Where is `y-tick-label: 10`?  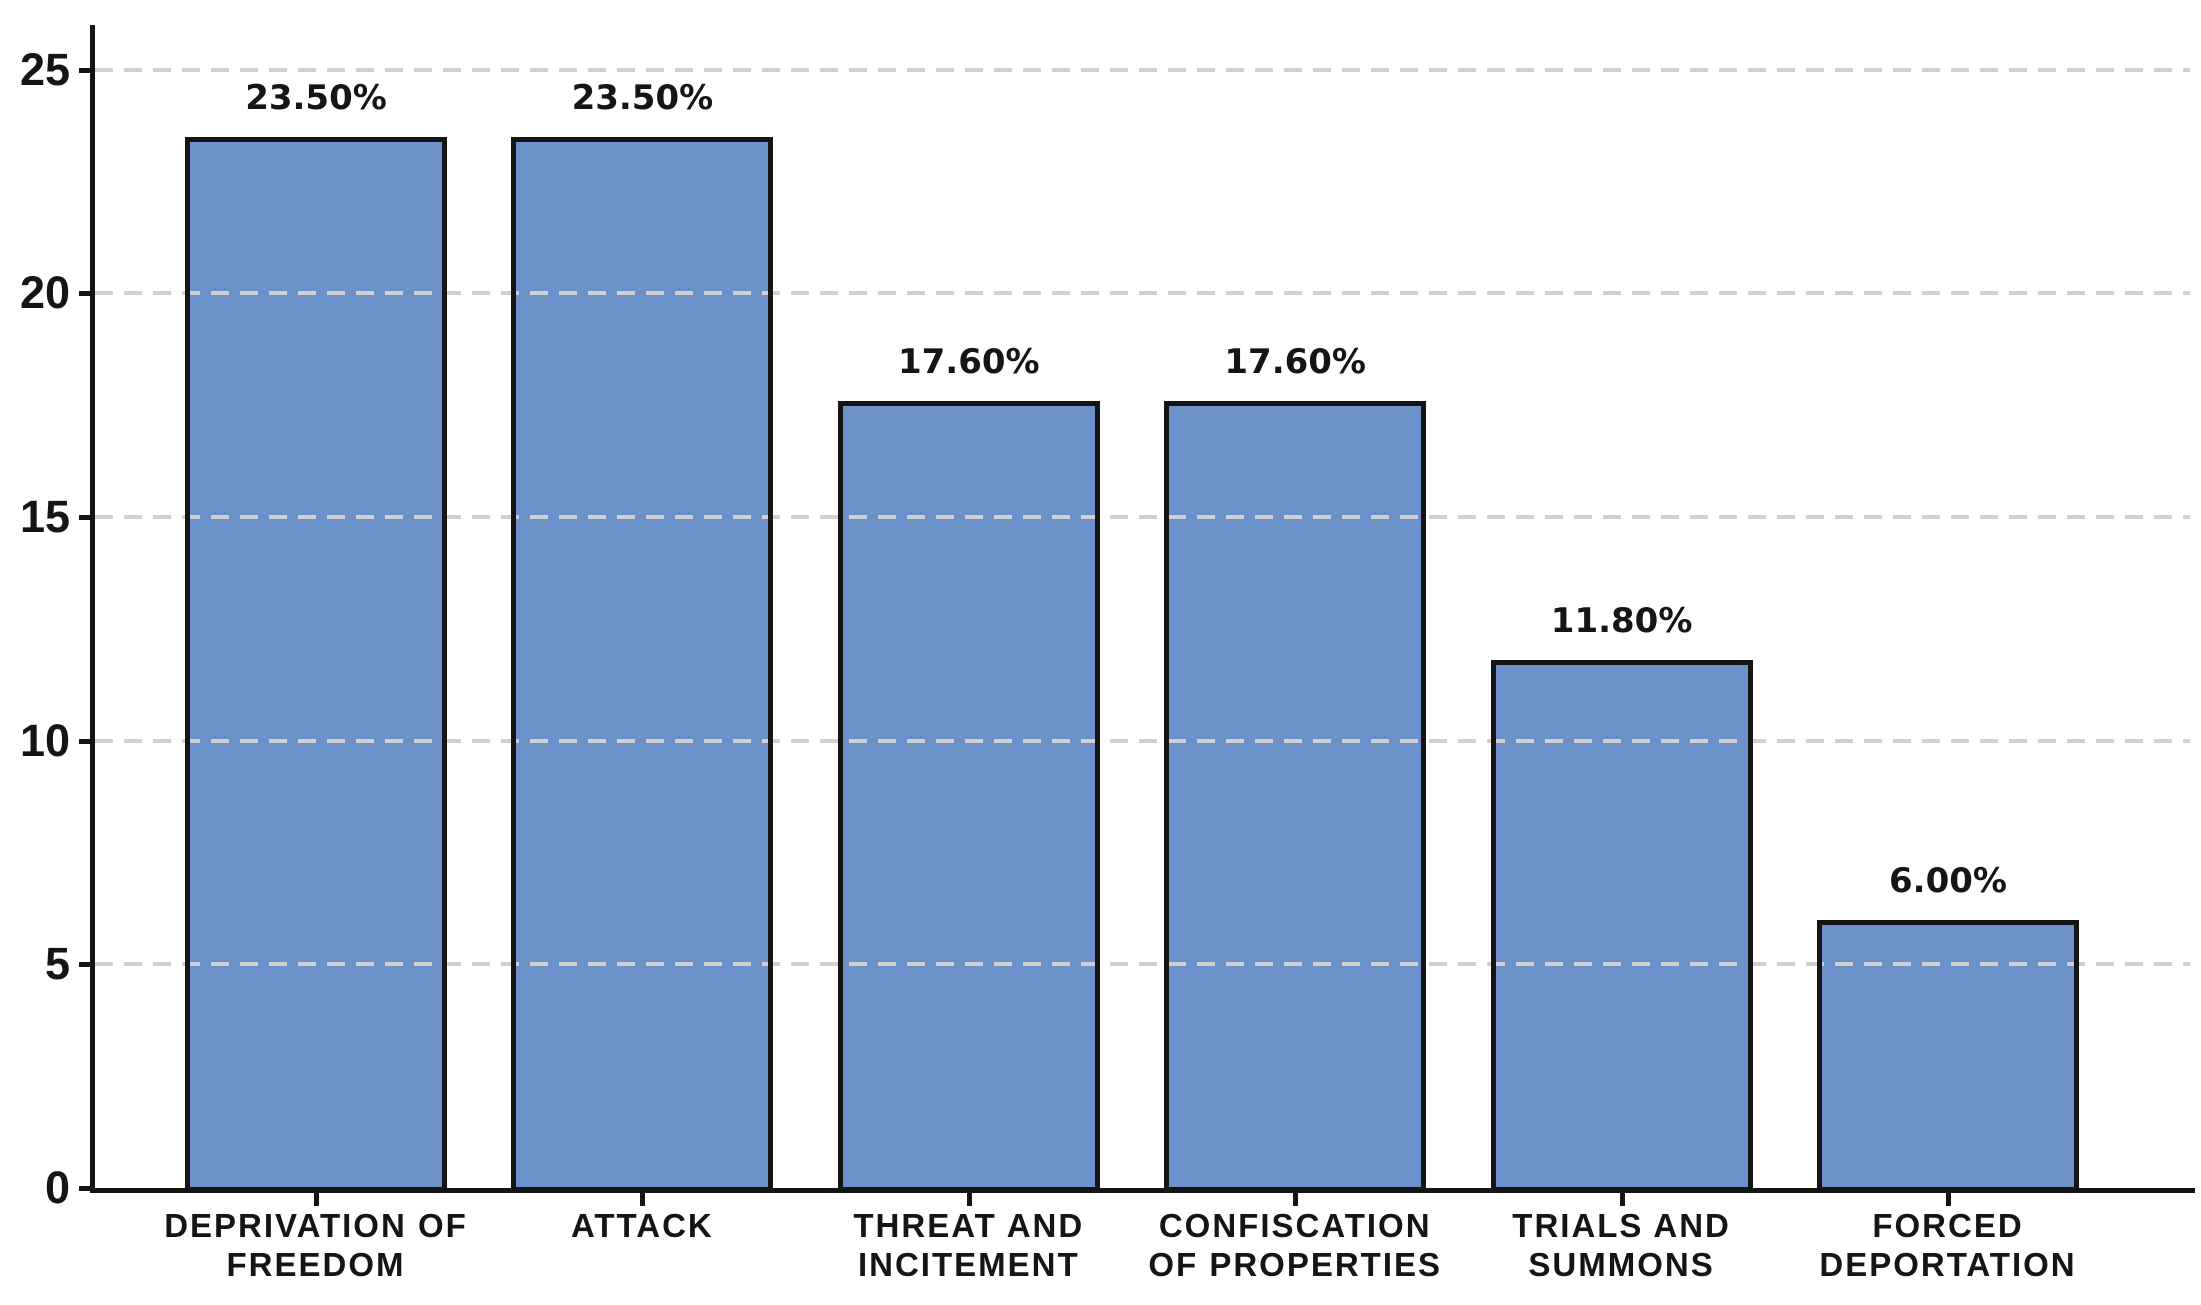 y-tick-label: 10 is located at coordinates (44, 740).